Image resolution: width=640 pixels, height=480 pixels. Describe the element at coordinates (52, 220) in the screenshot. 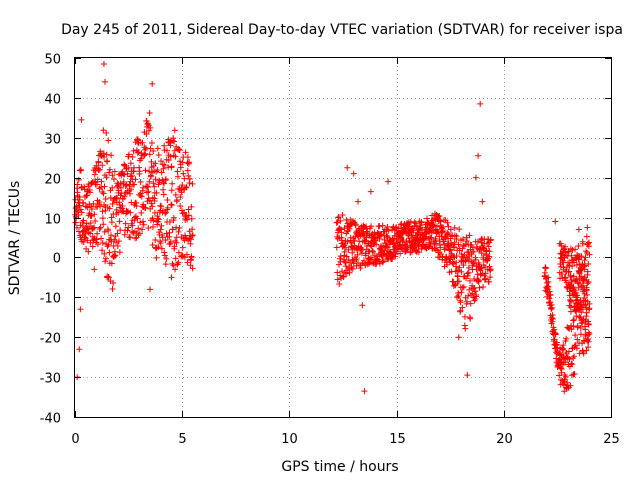

I see `y-tick-label: 10` at that location.